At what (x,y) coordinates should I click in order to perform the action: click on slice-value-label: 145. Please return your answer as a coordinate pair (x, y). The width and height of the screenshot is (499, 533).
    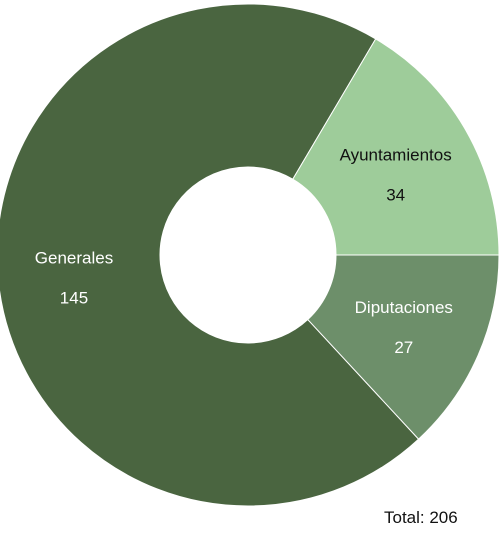
    Looking at the image, I should click on (74, 298).